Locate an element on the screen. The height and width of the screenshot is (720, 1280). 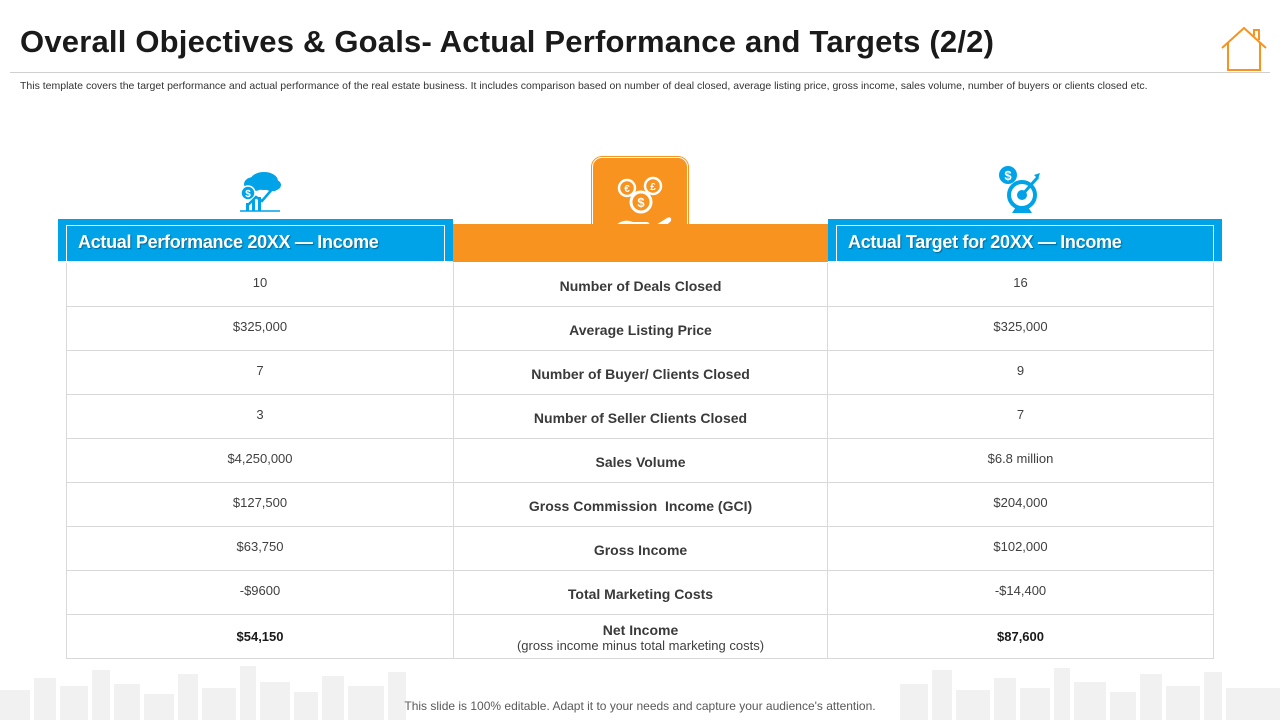
metric-label: Number of Buyer/ Clients Closed is located at coordinates (640, 373).